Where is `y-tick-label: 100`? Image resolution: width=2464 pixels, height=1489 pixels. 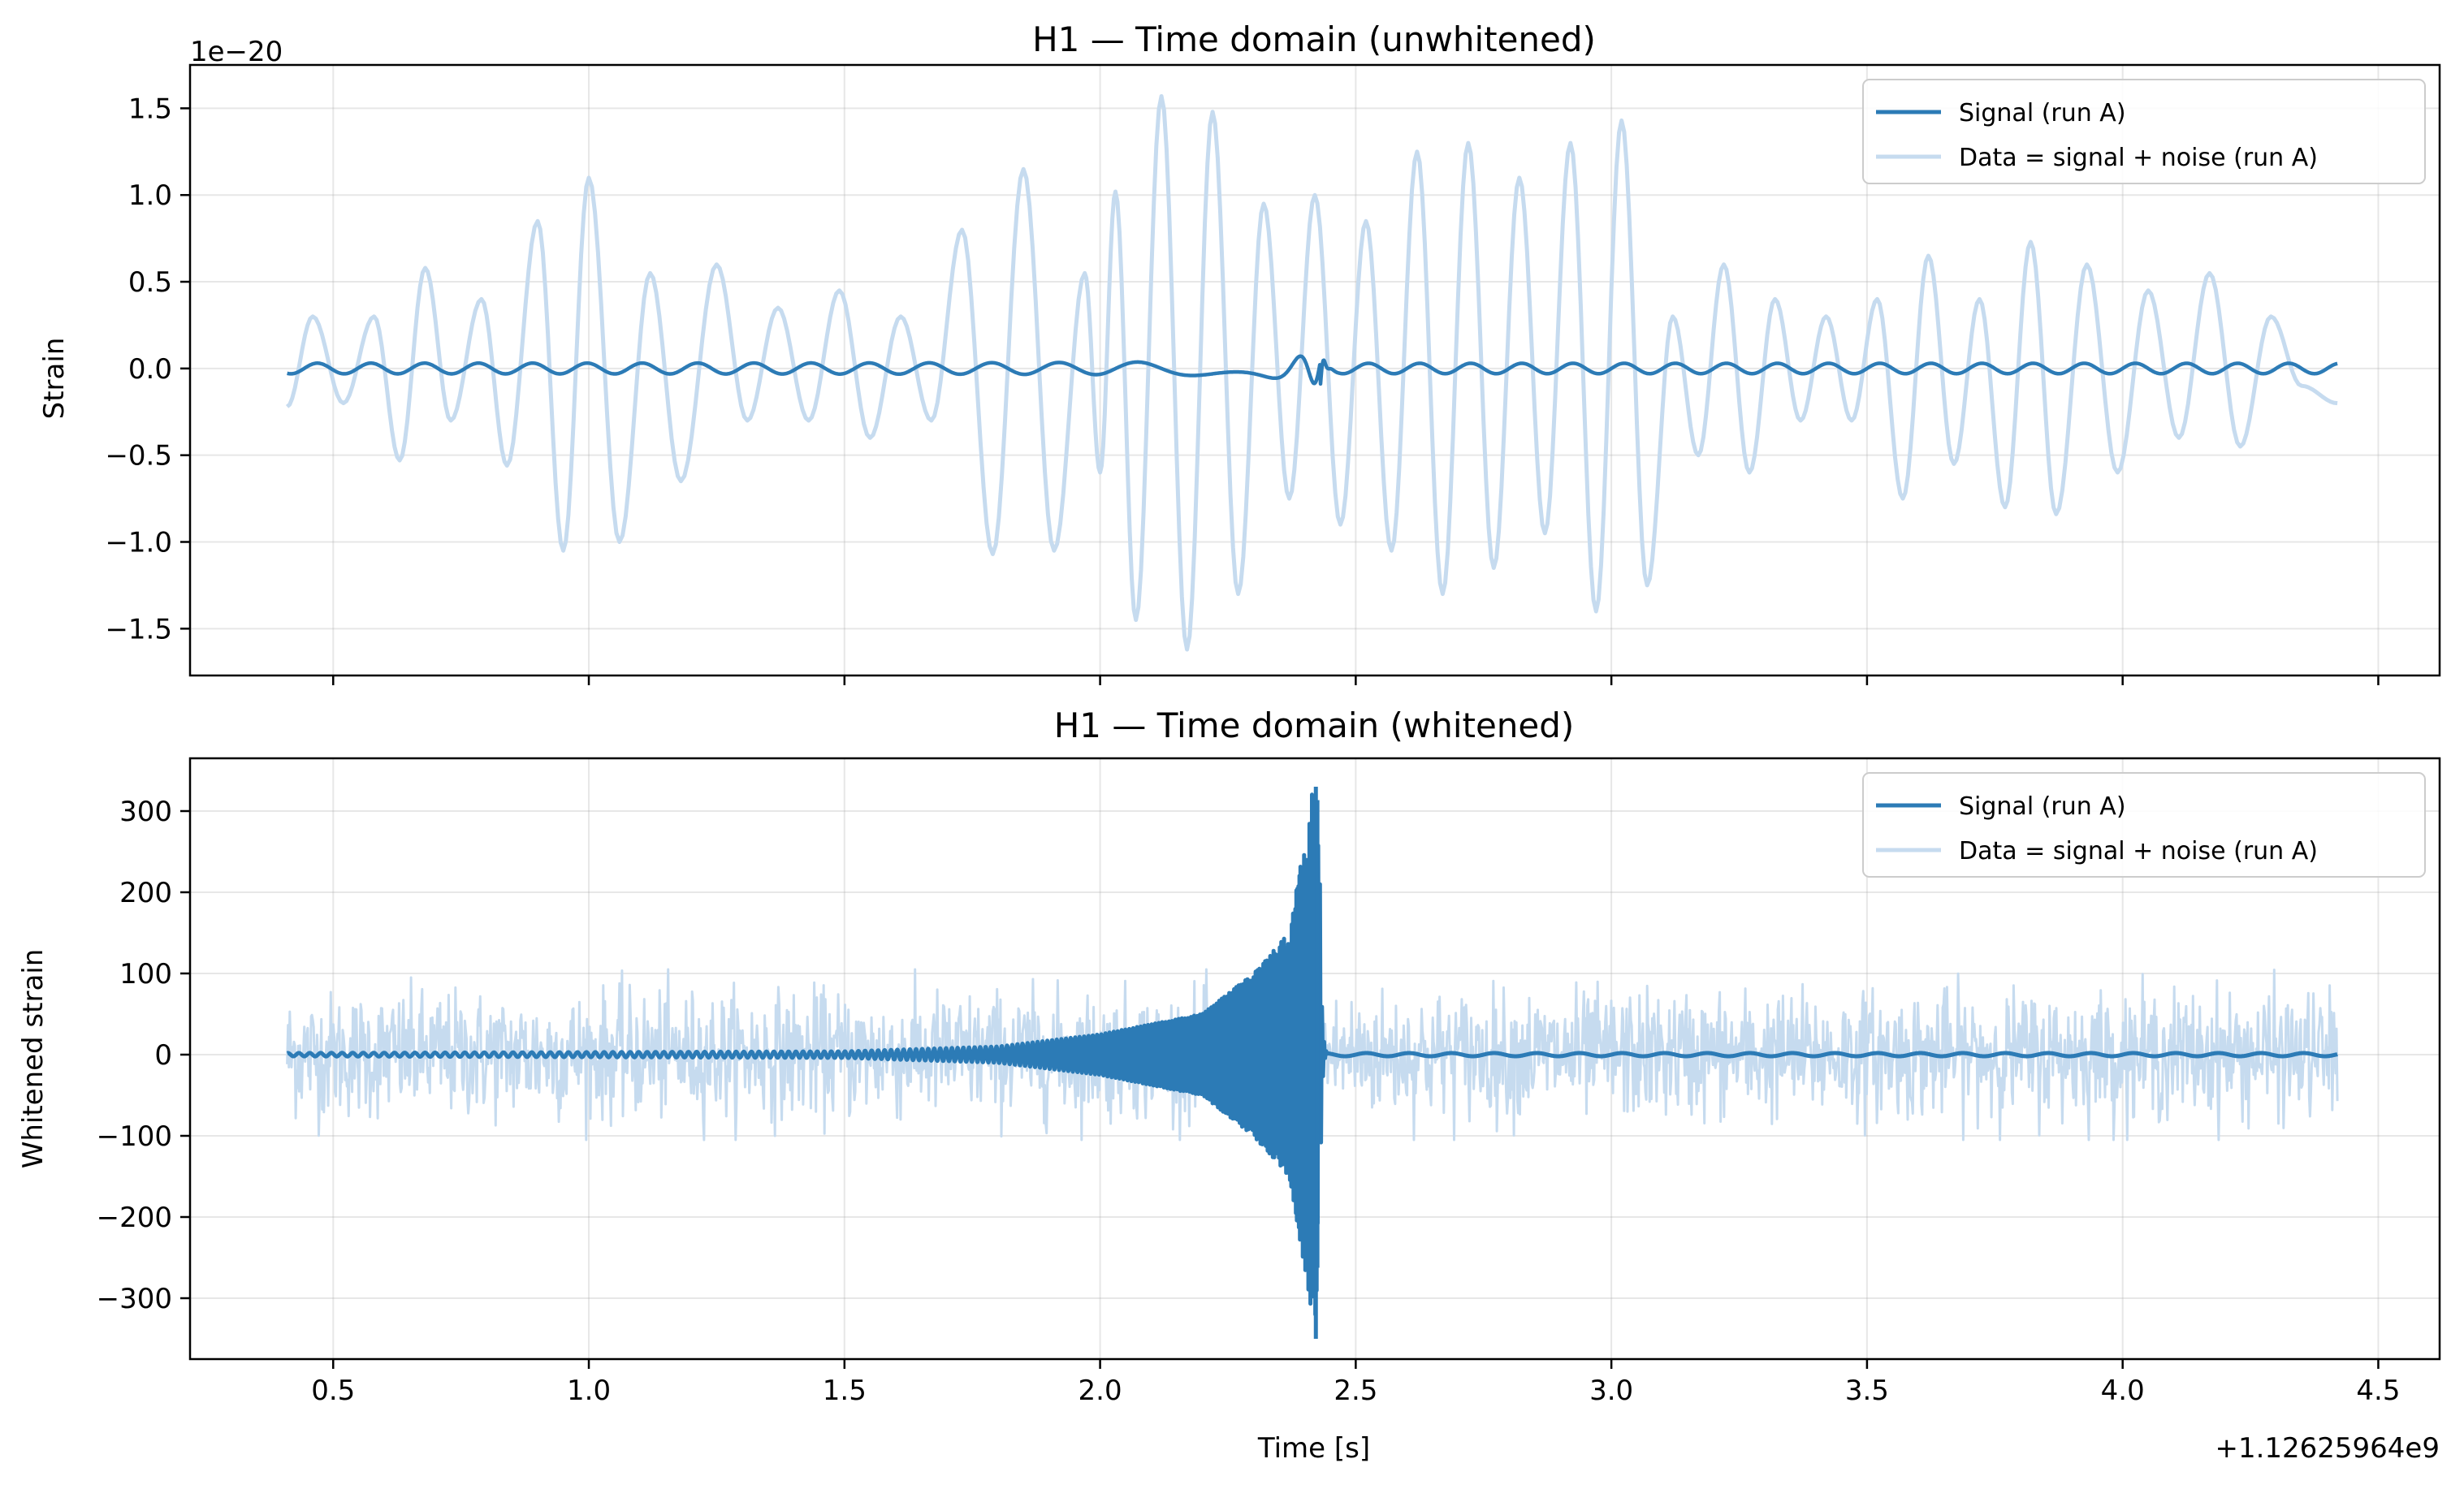
y-tick-label: 100 is located at coordinates (145, 974).